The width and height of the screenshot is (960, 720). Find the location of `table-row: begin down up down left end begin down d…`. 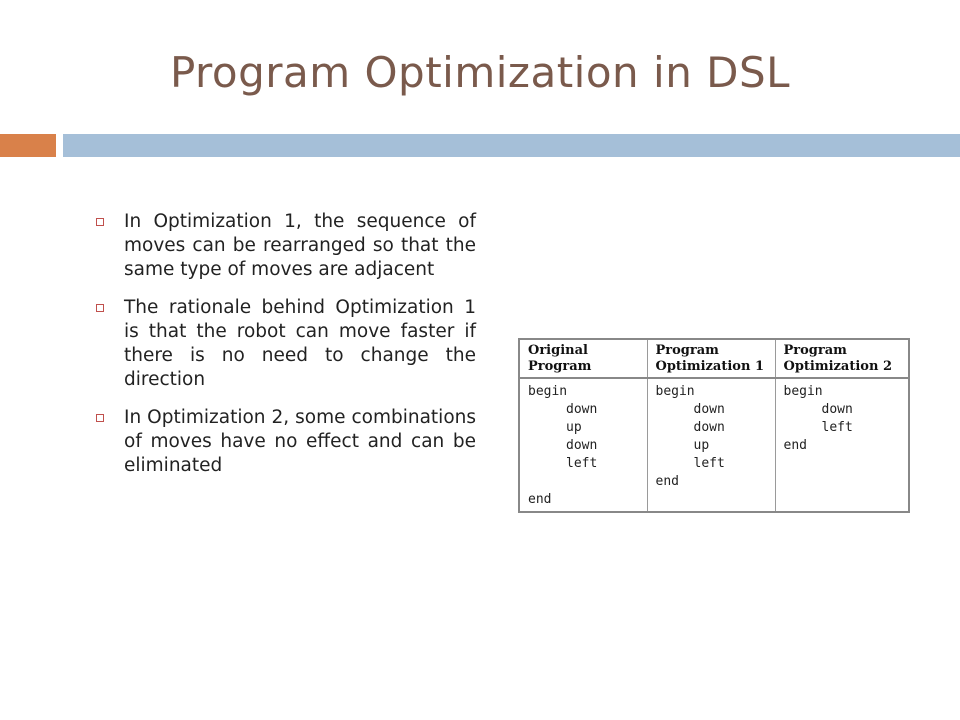

table-row: begin down up down left end begin down d… is located at coordinates (714, 445).